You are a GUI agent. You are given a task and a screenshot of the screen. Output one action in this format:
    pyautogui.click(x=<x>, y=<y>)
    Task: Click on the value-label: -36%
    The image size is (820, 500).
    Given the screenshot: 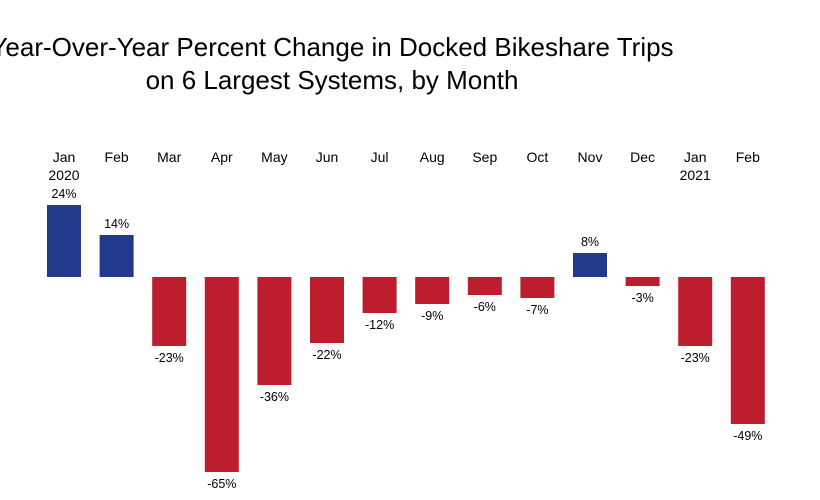 What is the action you would take?
    pyautogui.click(x=274, y=397)
    